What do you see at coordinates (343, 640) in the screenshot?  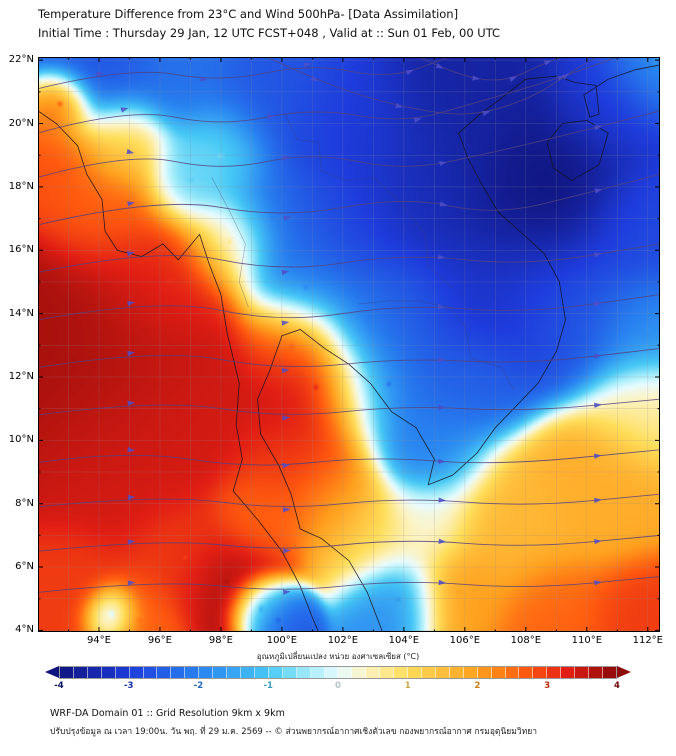 I see `lon-tick-label: 102°E` at bounding box center [343, 640].